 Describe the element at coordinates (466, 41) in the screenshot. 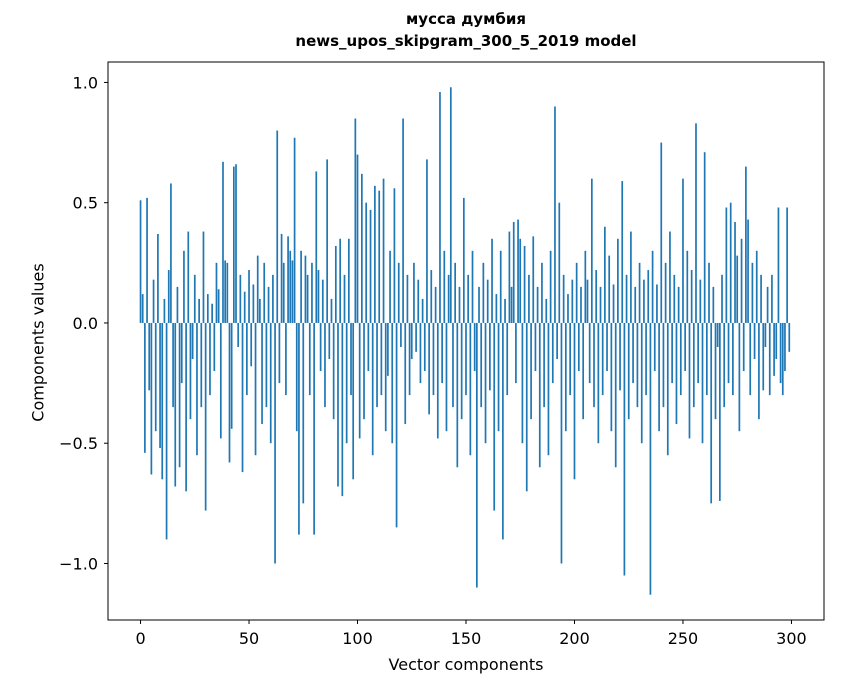

I see `chart-title-line2: news_upos_skipgram_300_5_2019 model` at that location.